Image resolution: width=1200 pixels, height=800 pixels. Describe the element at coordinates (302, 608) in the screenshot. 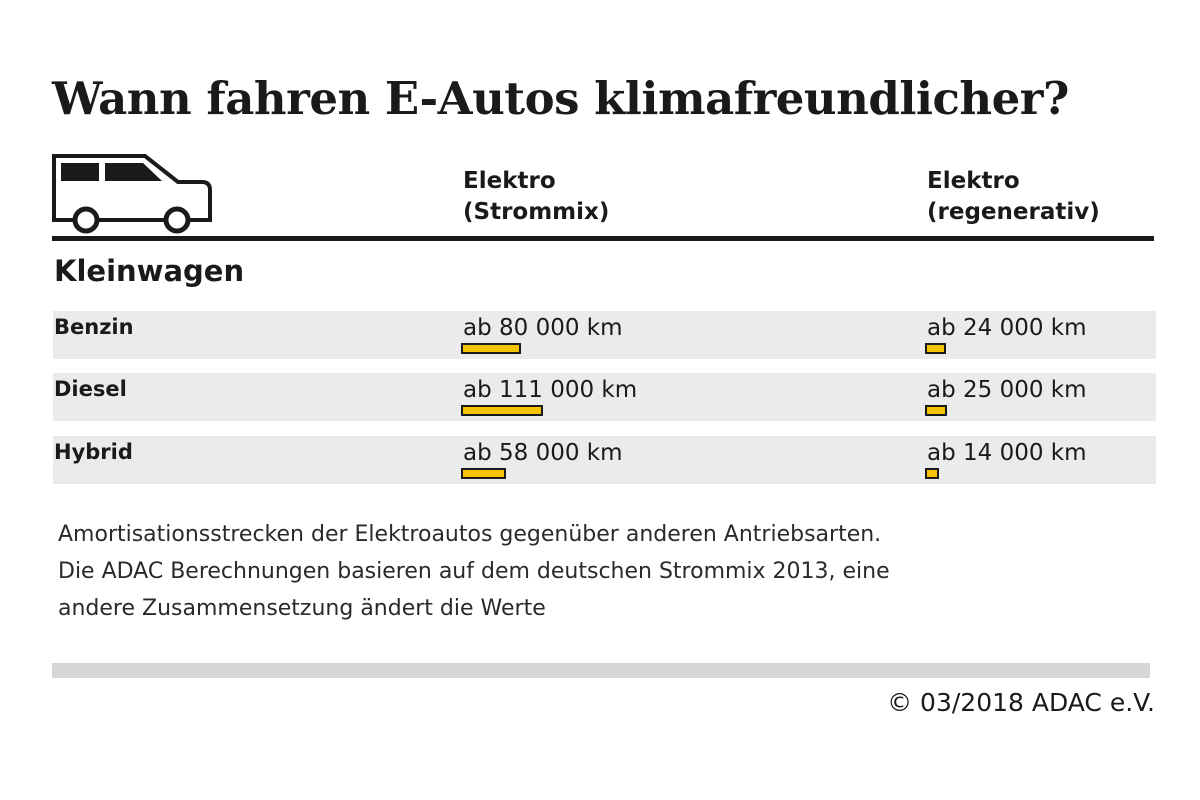

I see `note-line: andere Zusammensetzung ändert die Werte` at that location.